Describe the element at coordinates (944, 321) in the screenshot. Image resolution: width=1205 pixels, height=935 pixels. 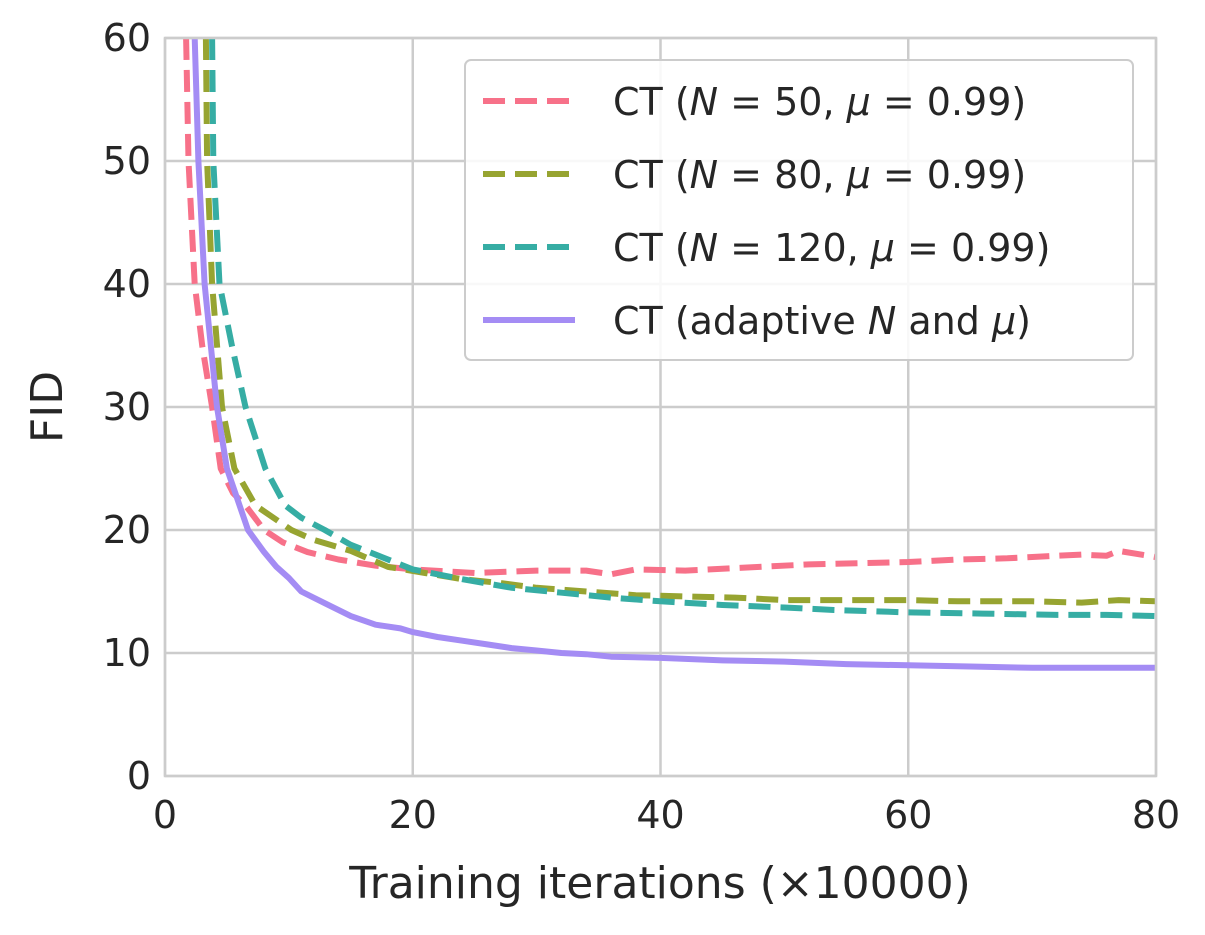
I see `legend-label-part: and` at that location.